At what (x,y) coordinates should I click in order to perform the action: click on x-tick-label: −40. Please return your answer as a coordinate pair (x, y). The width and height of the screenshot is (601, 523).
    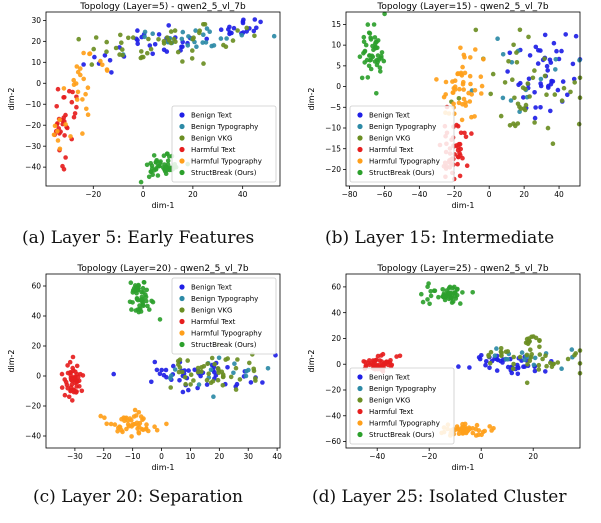
    Looking at the image, I should click on (377, 456).